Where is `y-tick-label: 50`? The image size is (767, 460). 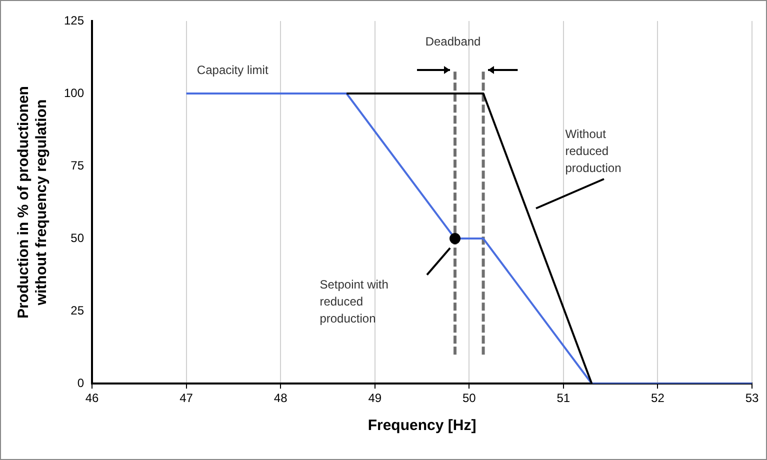 y-tick-label: 50 is located at coordinates (77, 237).